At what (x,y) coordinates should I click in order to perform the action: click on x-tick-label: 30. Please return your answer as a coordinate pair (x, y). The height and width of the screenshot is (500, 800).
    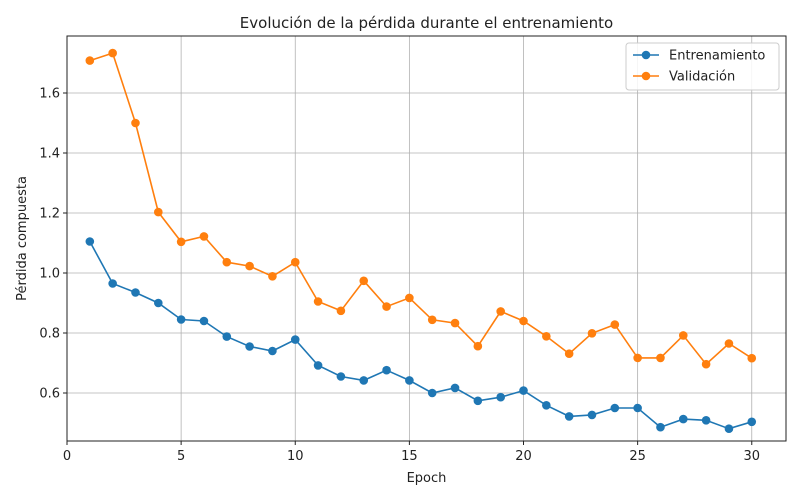
    Looking at the image, I should click on (751, 456).